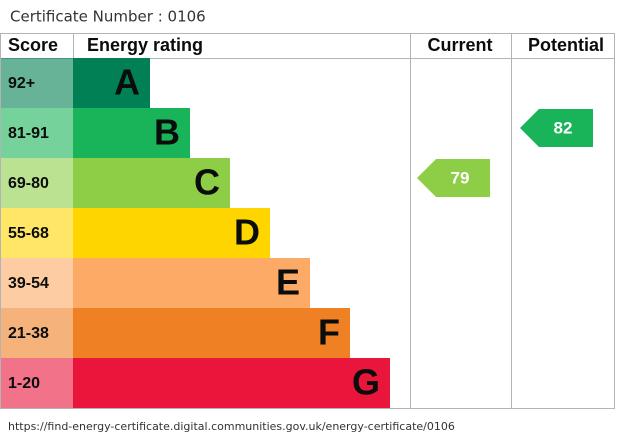 This screenshot has width=620, height=445. Describe the element at coordinates (459, 45) in the screenshot. I see `header-current: Current` at that location.